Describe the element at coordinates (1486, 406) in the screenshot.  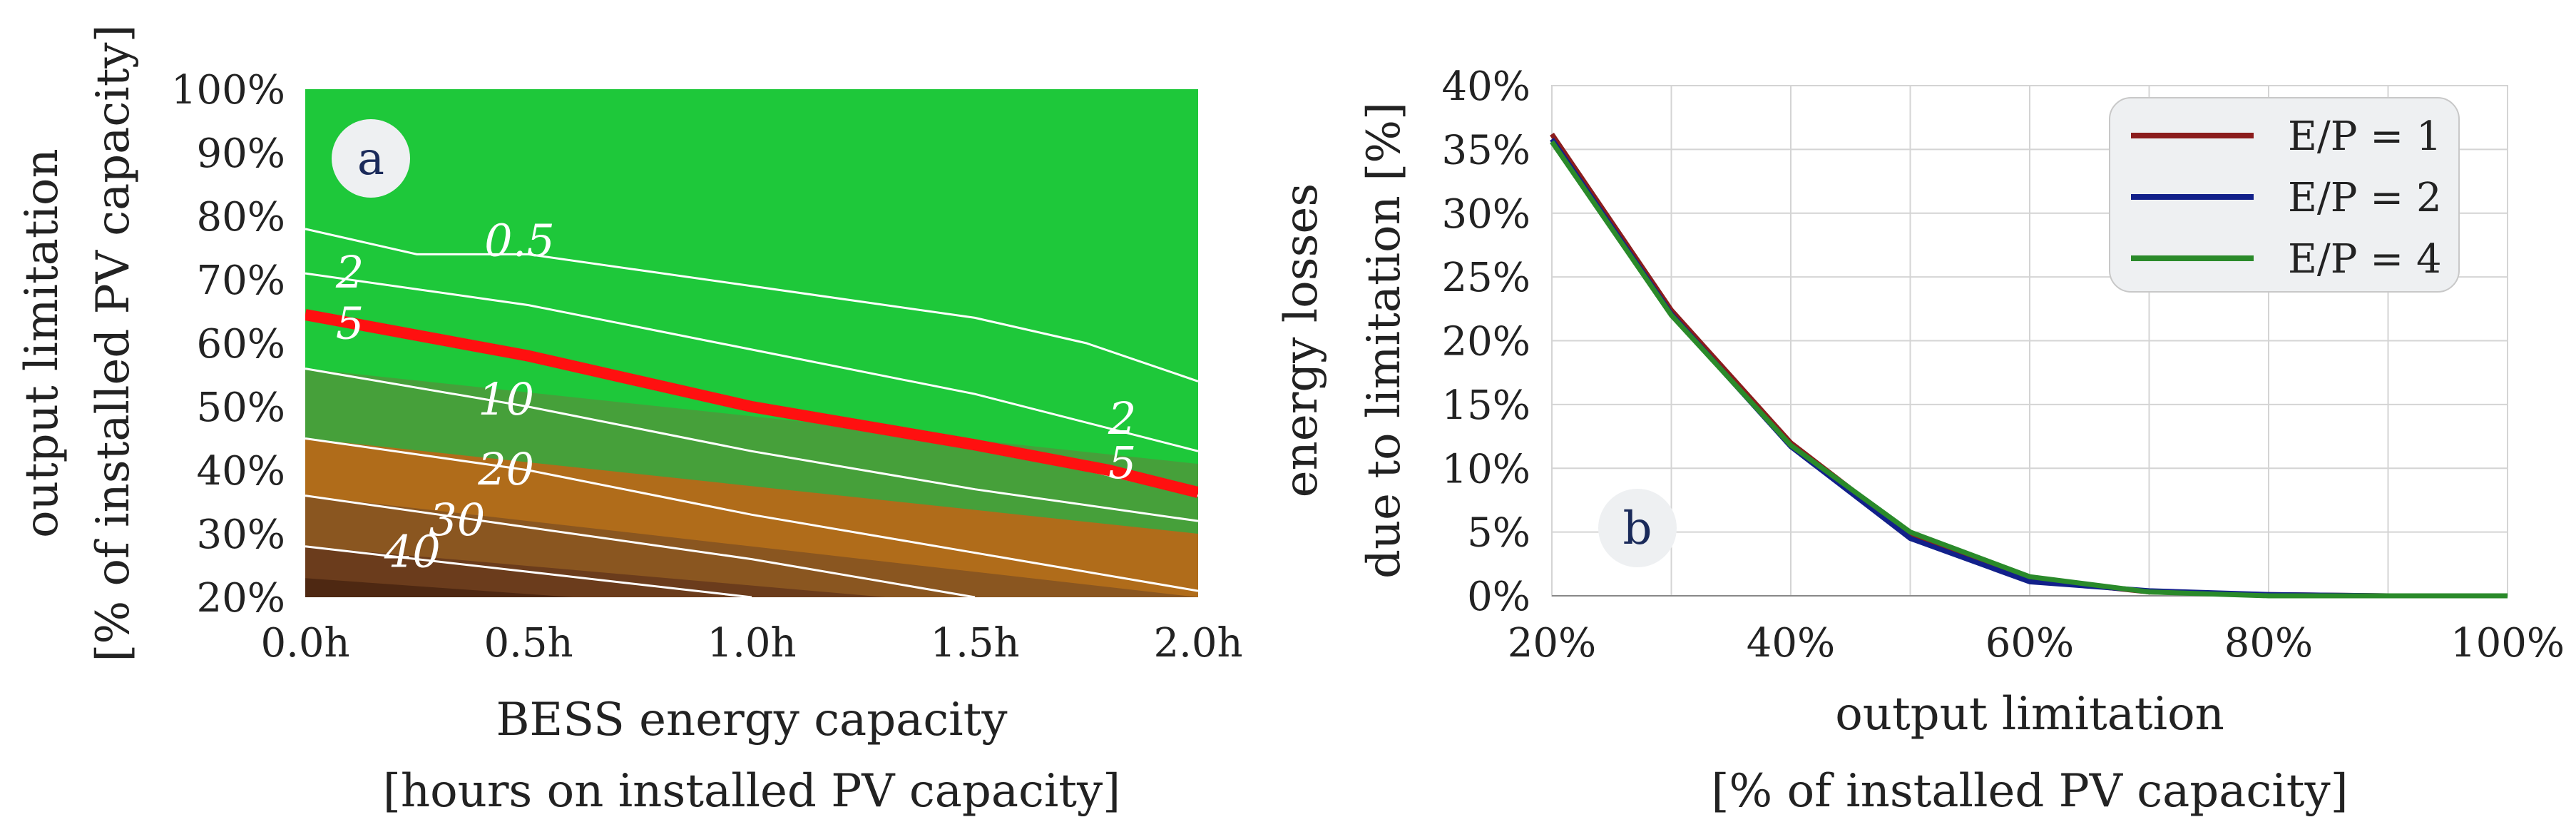
I see `b-y-tick-label: 15%` at that location.